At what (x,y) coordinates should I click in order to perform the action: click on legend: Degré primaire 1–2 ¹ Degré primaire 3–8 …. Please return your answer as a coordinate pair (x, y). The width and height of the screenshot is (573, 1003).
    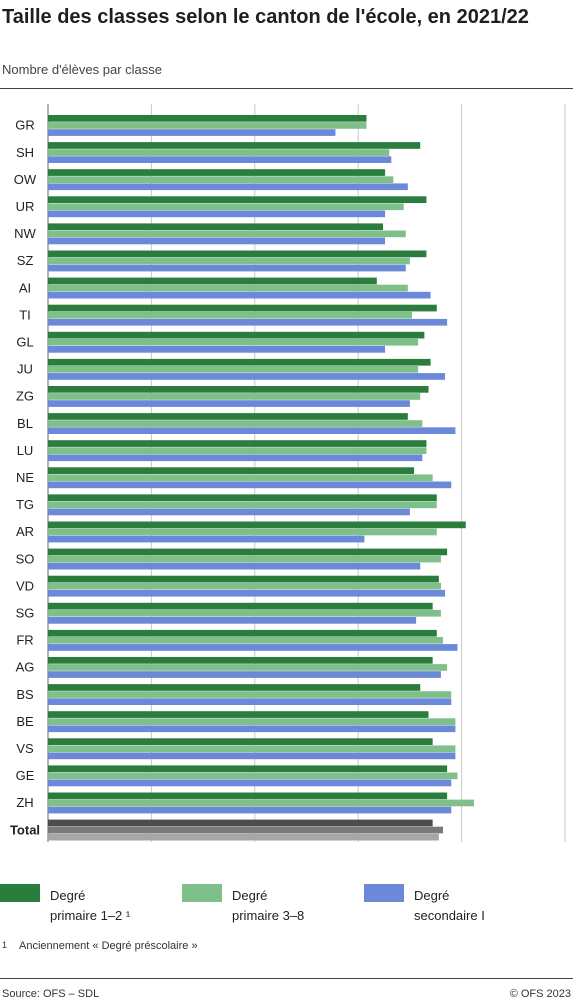
    Looking at the image, I should click on (286, 909).